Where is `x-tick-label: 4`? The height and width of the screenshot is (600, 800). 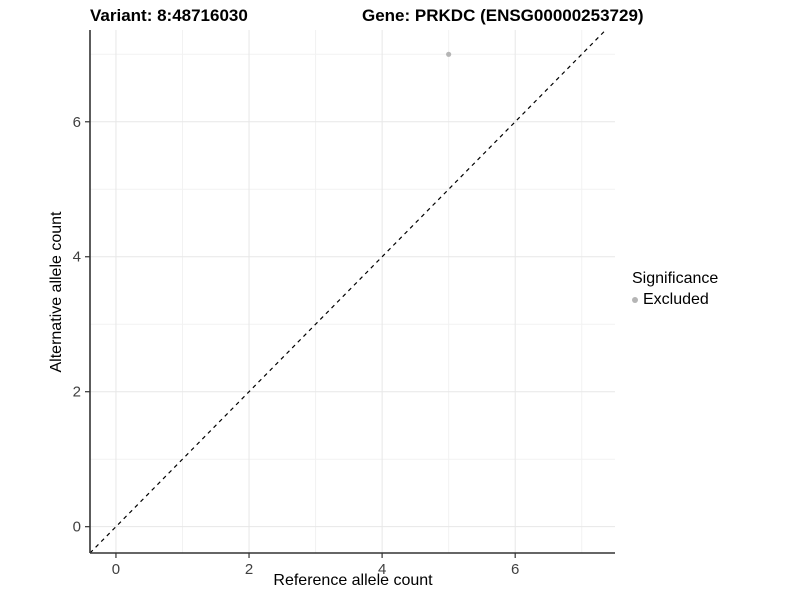 x-tick-label: 4 is located at coordinates (382, 569).